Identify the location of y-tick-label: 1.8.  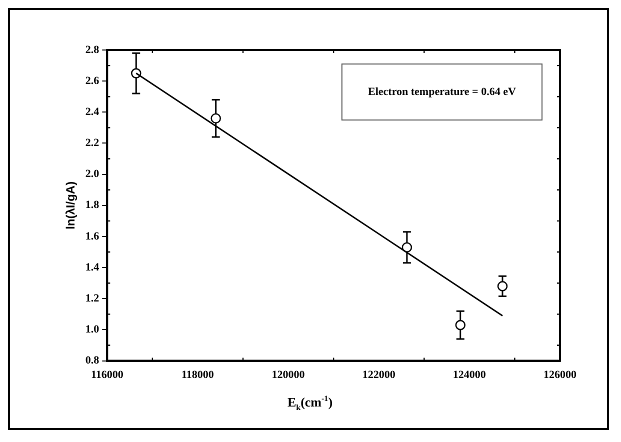
(92, 205).